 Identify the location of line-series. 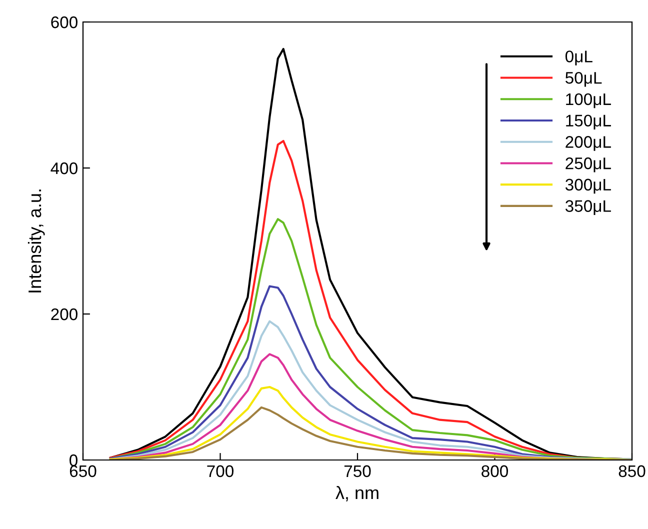
(370, 433).